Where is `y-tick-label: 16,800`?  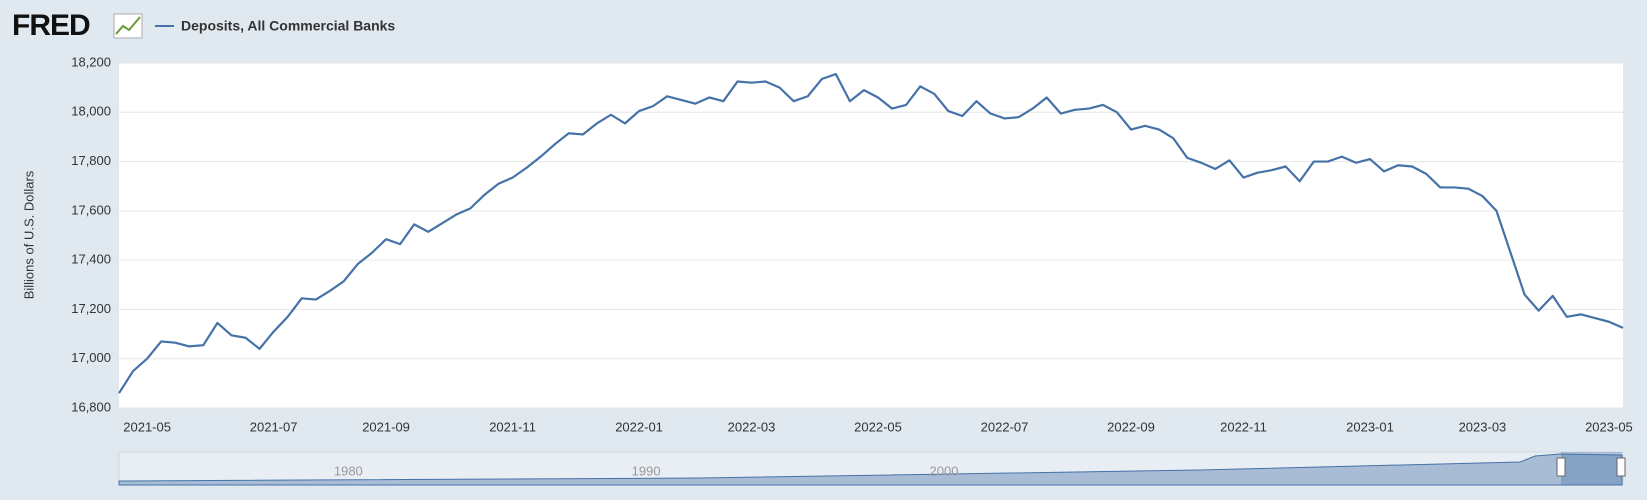
y-tick-label: 16,800 is located at coordinates (91, 406).